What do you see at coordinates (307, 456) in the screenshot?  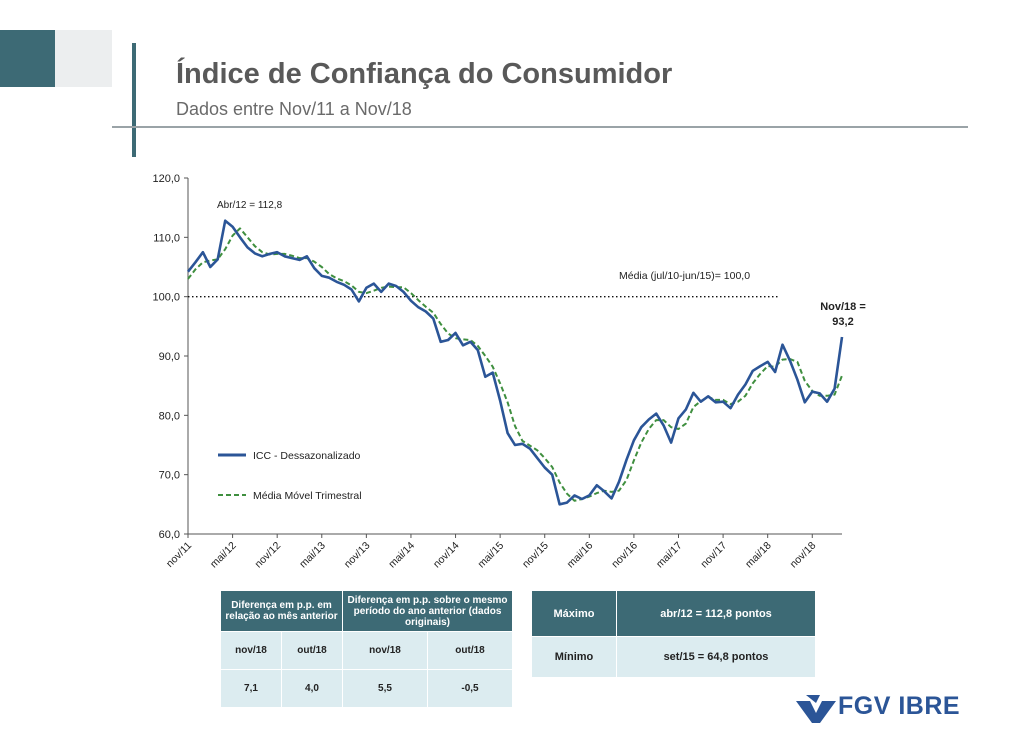 I see `legend-label-icc: ICC - Dessazonalizado` at bounding box center [307, 456].